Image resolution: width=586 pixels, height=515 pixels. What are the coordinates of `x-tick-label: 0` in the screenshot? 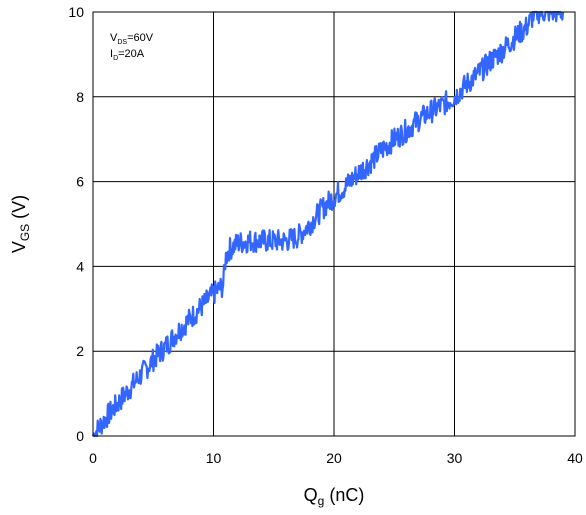 It's located at (93, 458).